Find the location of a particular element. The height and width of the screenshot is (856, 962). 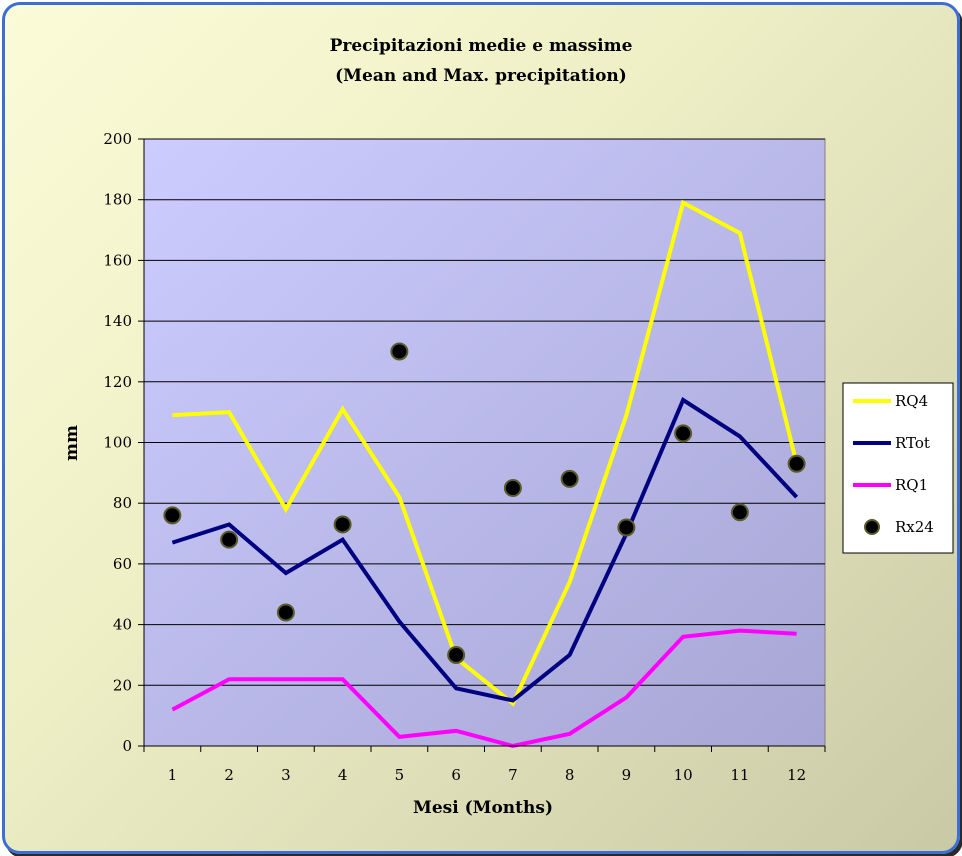

y-tick-label: 80 is located at coordinates (122, 503).